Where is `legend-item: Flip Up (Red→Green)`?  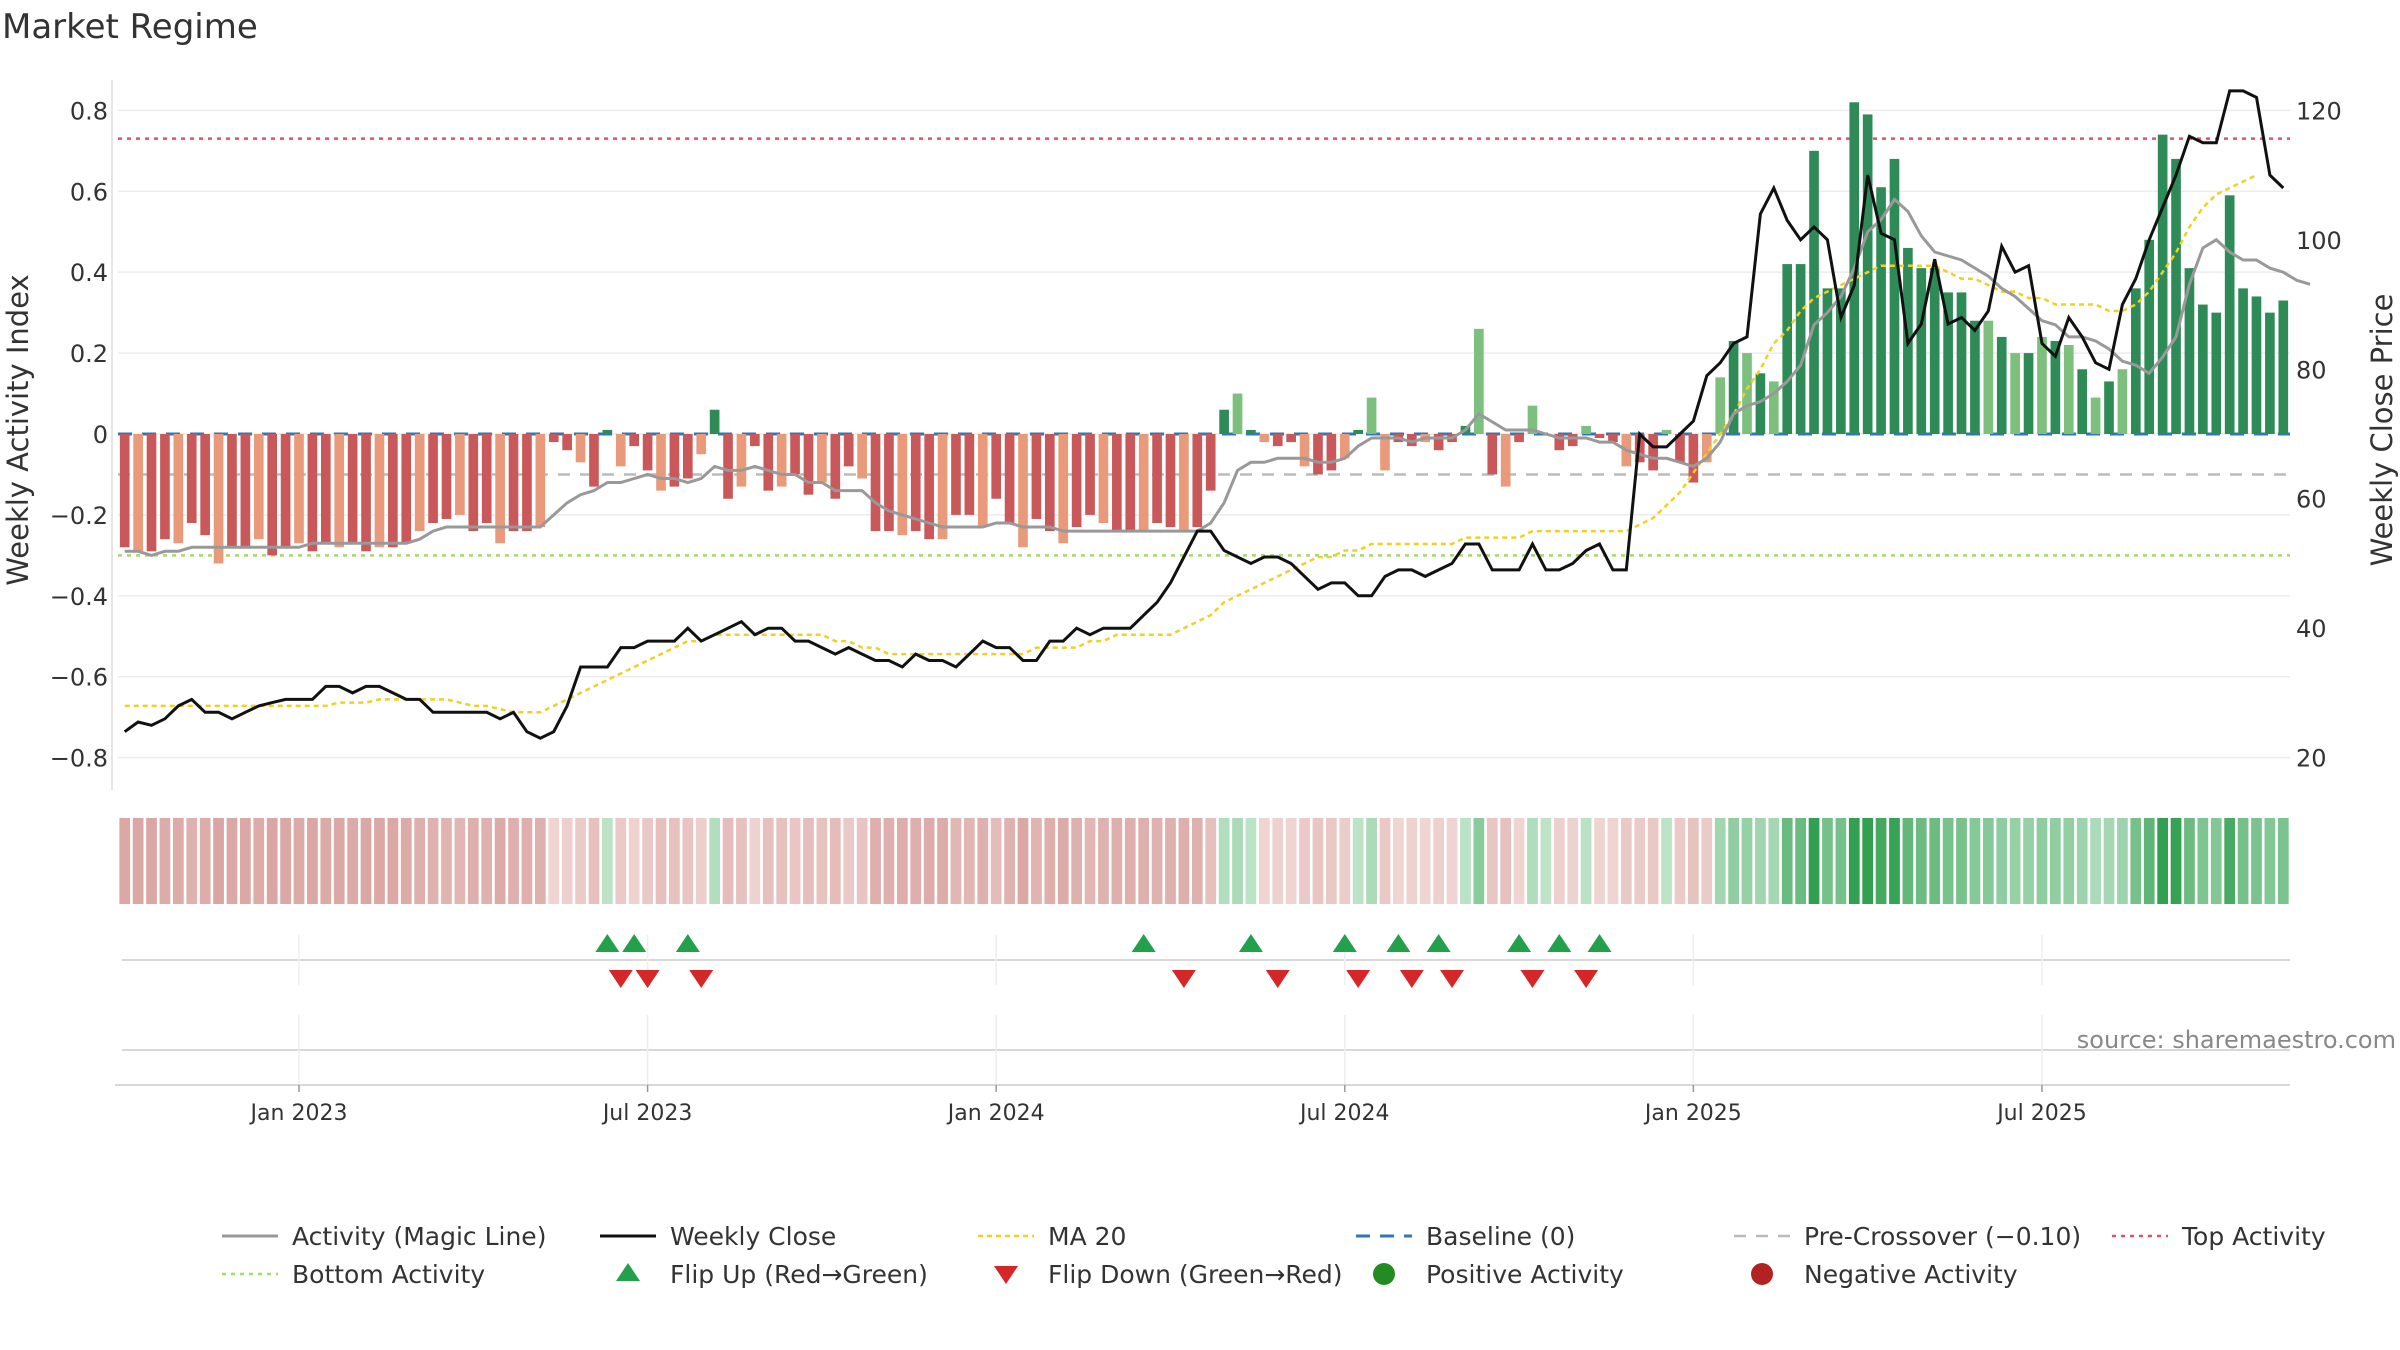 legend-item: Flip Up (Red→Green) is located at coordinates (772, 1274).